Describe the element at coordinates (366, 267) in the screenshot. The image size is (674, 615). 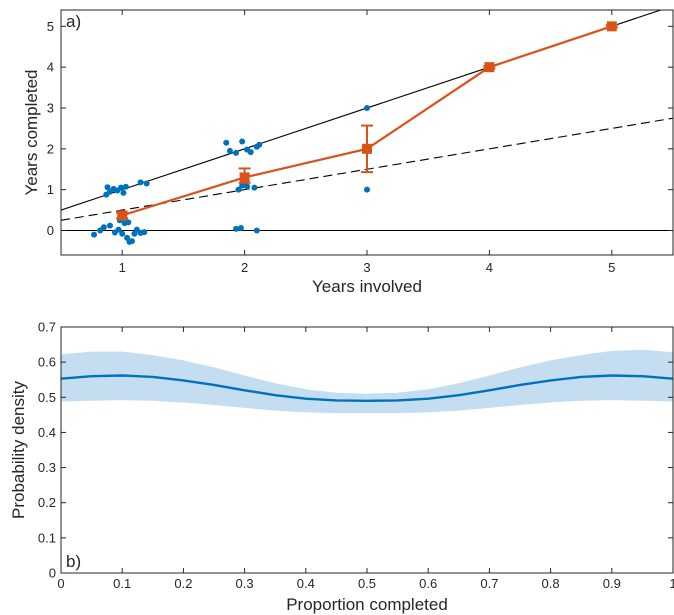
I see `x-tick-label: 3` at that location.